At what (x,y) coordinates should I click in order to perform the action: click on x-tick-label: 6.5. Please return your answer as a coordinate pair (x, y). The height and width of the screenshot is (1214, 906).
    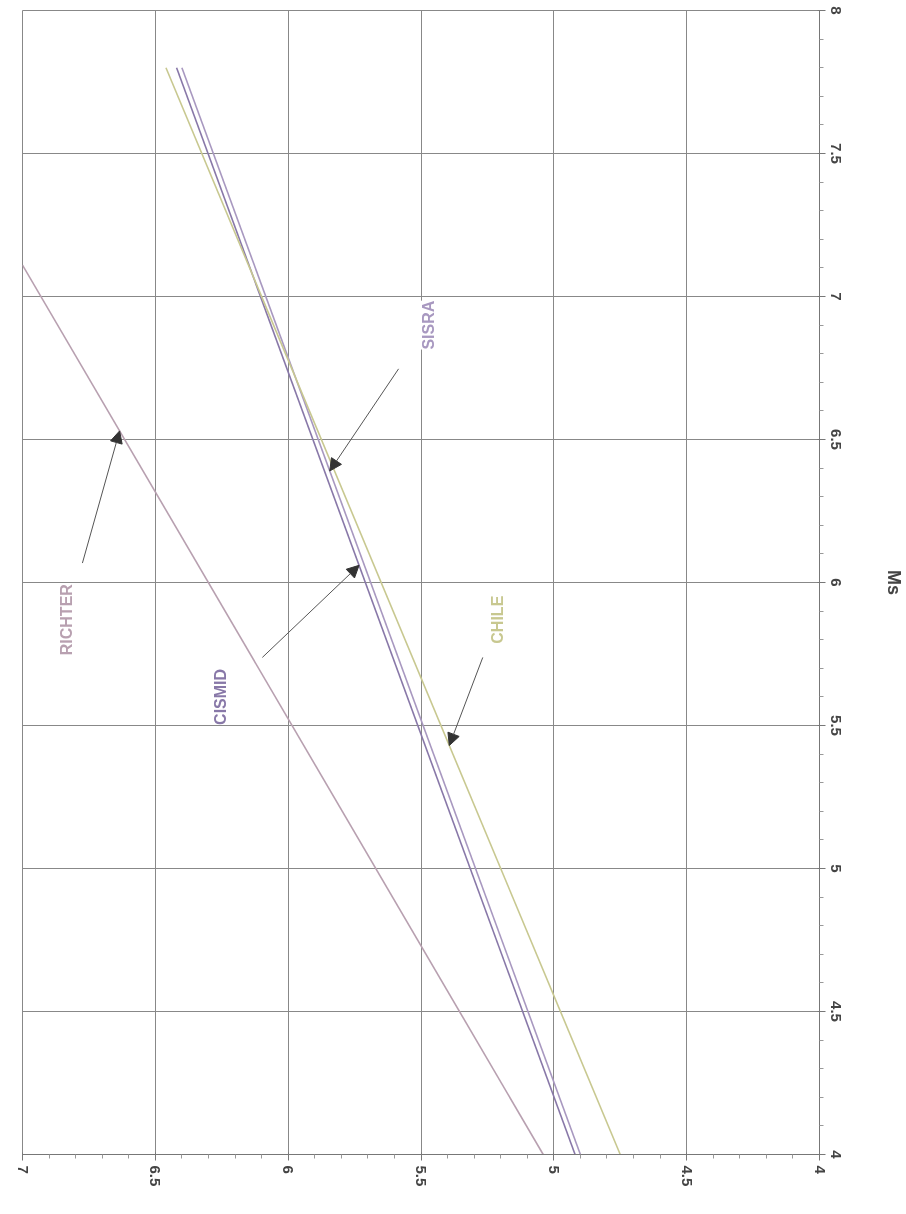
    Looking at the image, I should click on (156, 1176).